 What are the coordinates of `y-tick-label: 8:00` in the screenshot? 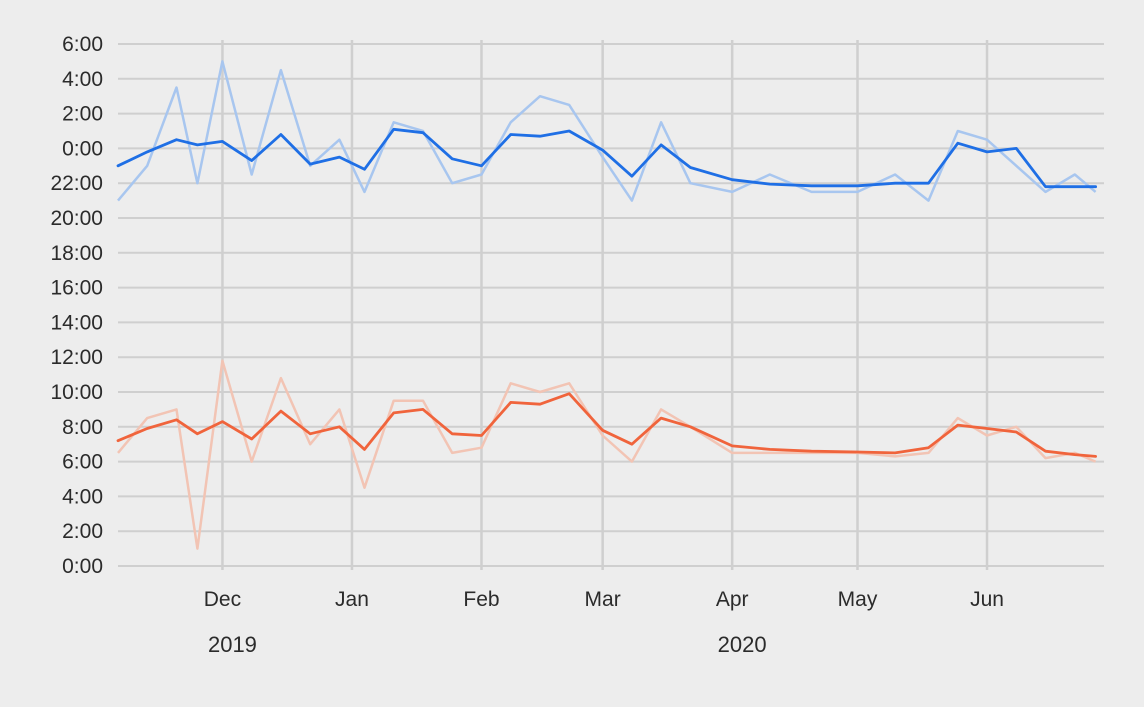 It's located at (82, 427).